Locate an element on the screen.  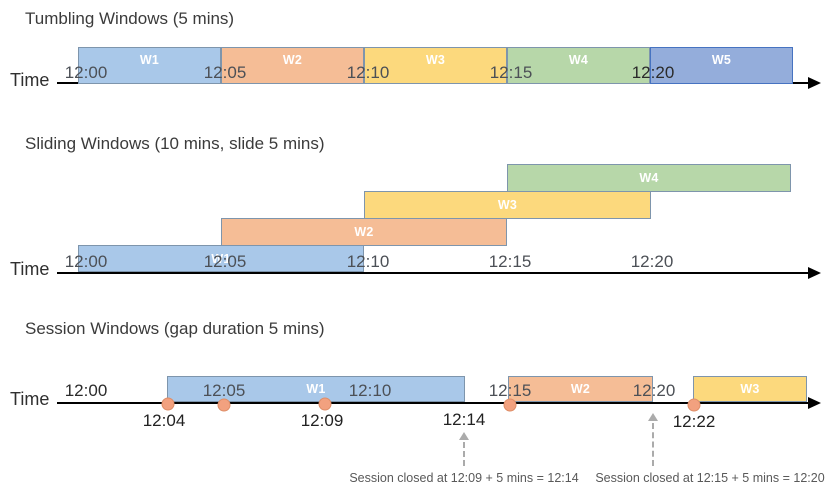
event-time-label: 12:14 is located at coordinates (464, 419).